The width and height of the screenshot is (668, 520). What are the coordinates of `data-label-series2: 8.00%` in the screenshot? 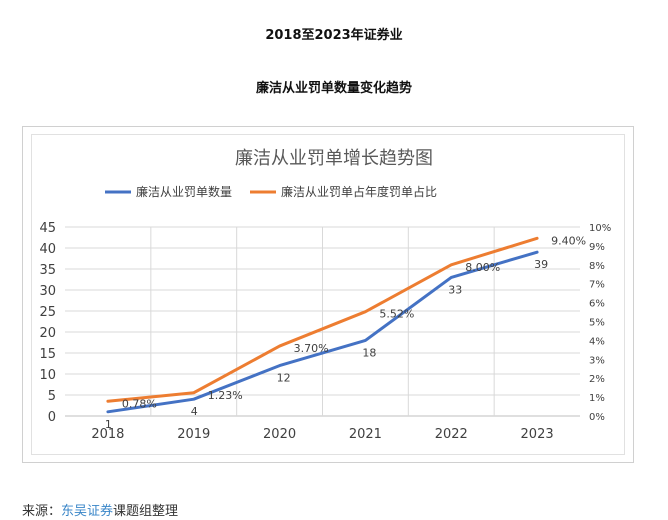 It's located at (482, 267).